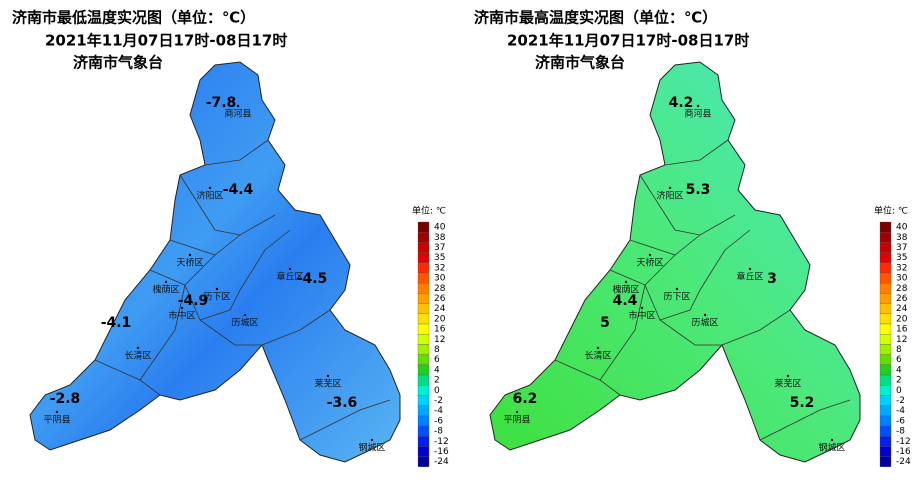 The height and width of the screenshot is (500, 923). What do you see at coordinates (56, 420) in the screenshot?
I see `district-label: 平阴县` at bounding box center [56, 420].